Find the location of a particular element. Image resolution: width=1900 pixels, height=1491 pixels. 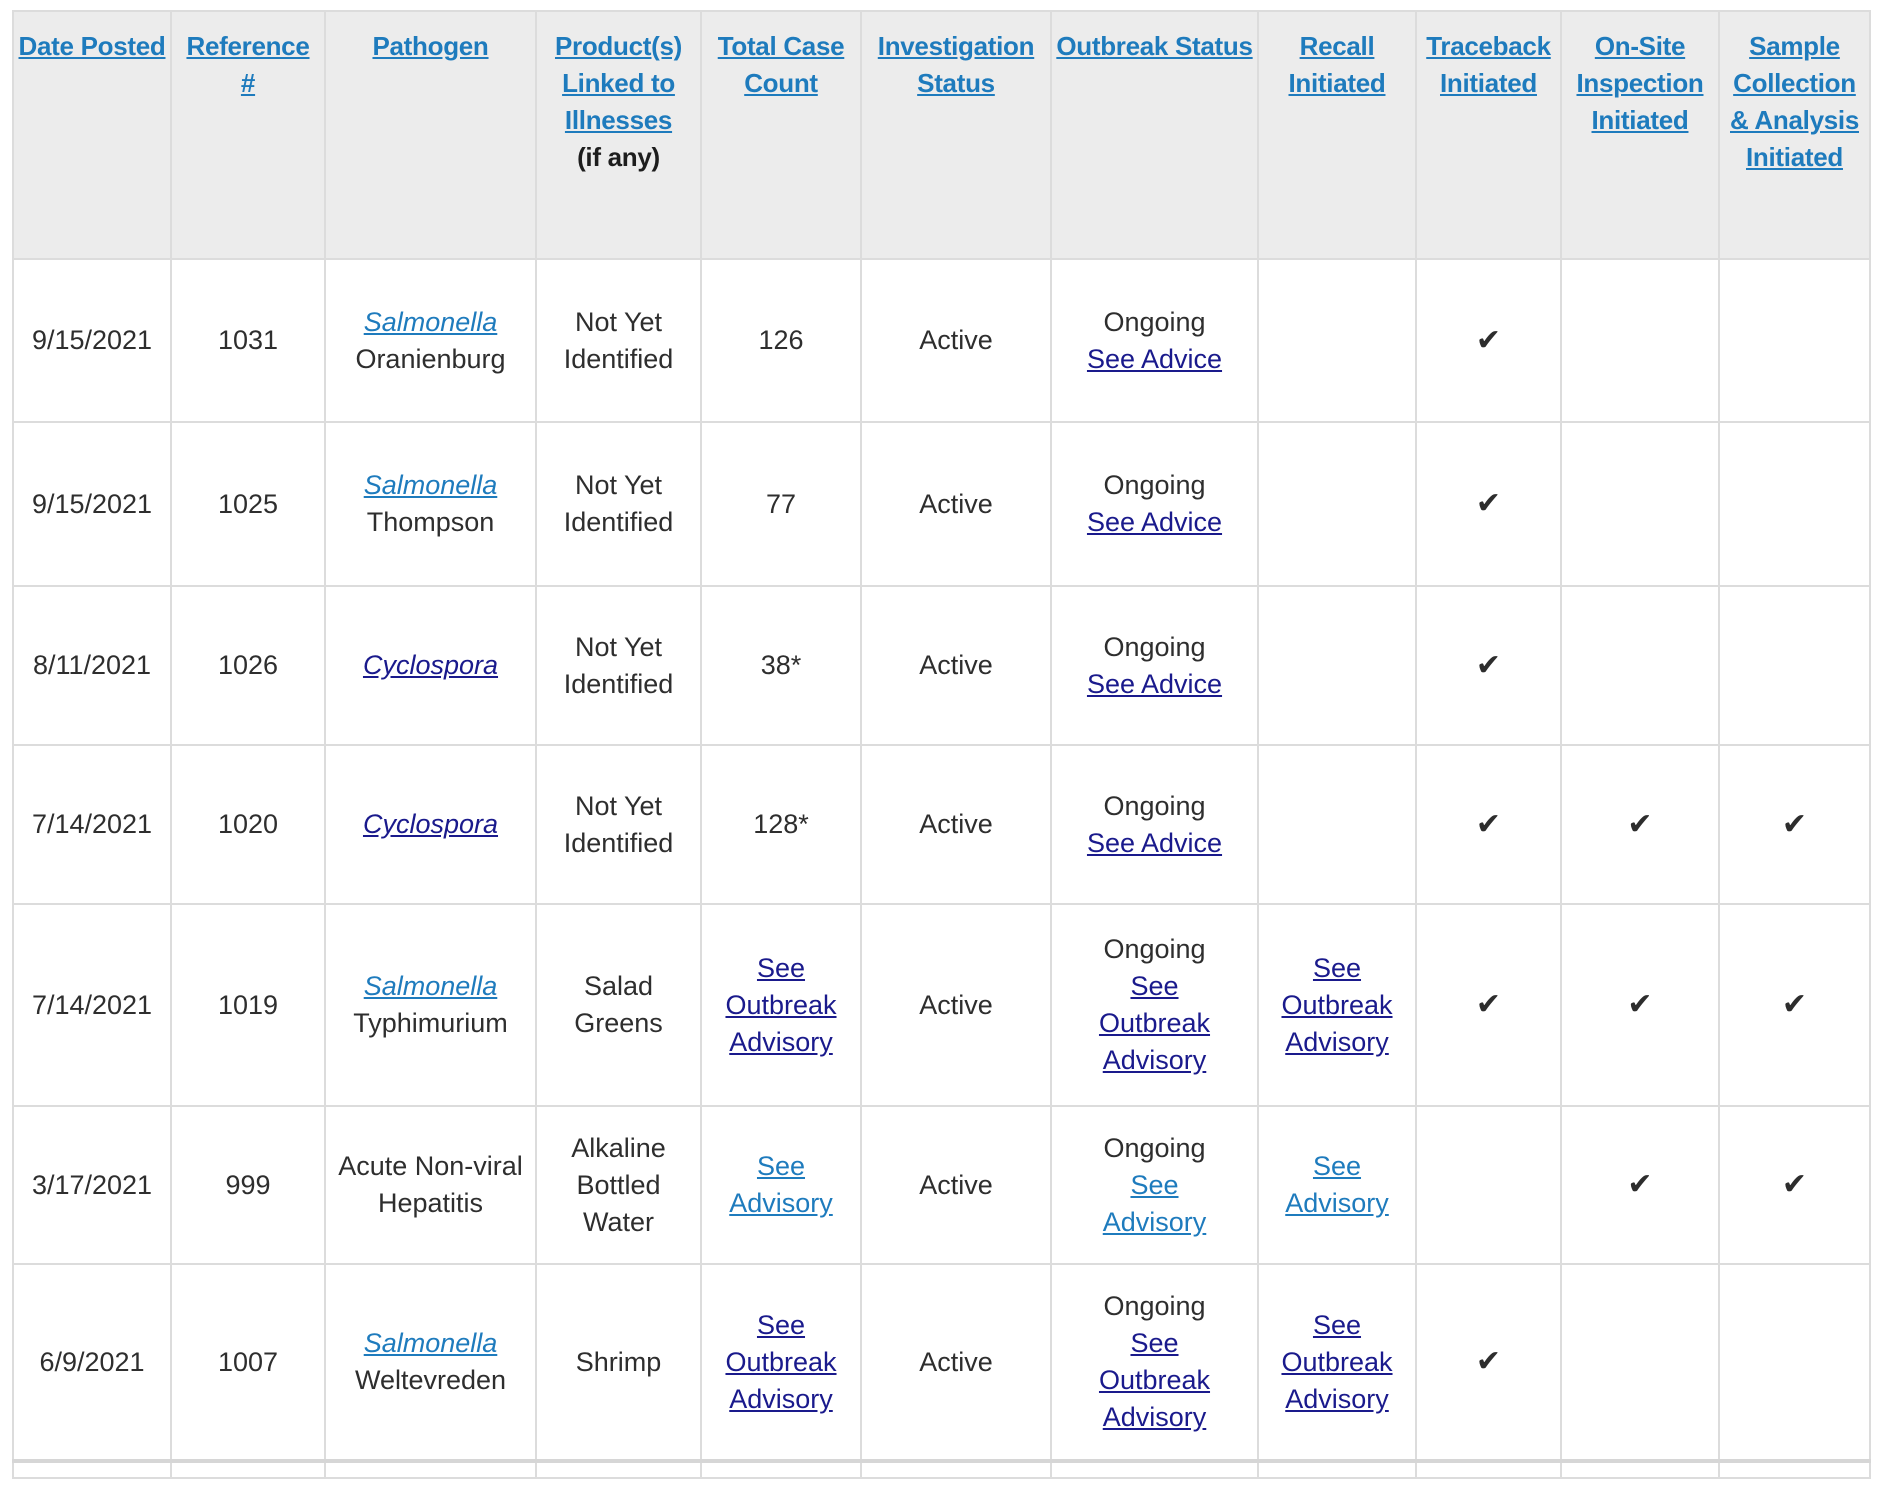

cell-total-case-count: 128* is located at coordinates (781, 824).